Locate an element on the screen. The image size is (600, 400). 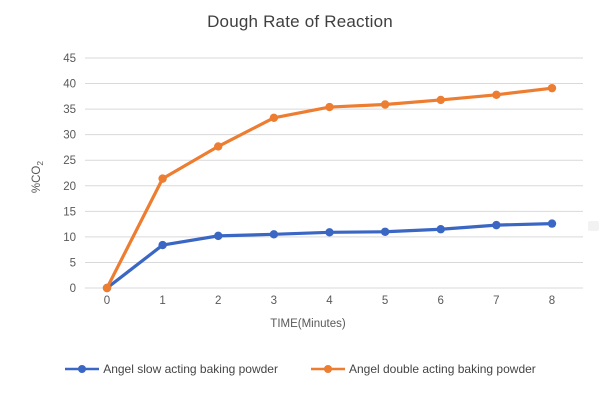
y-axis-title: %CO2 is located at coordinates (38, 177).